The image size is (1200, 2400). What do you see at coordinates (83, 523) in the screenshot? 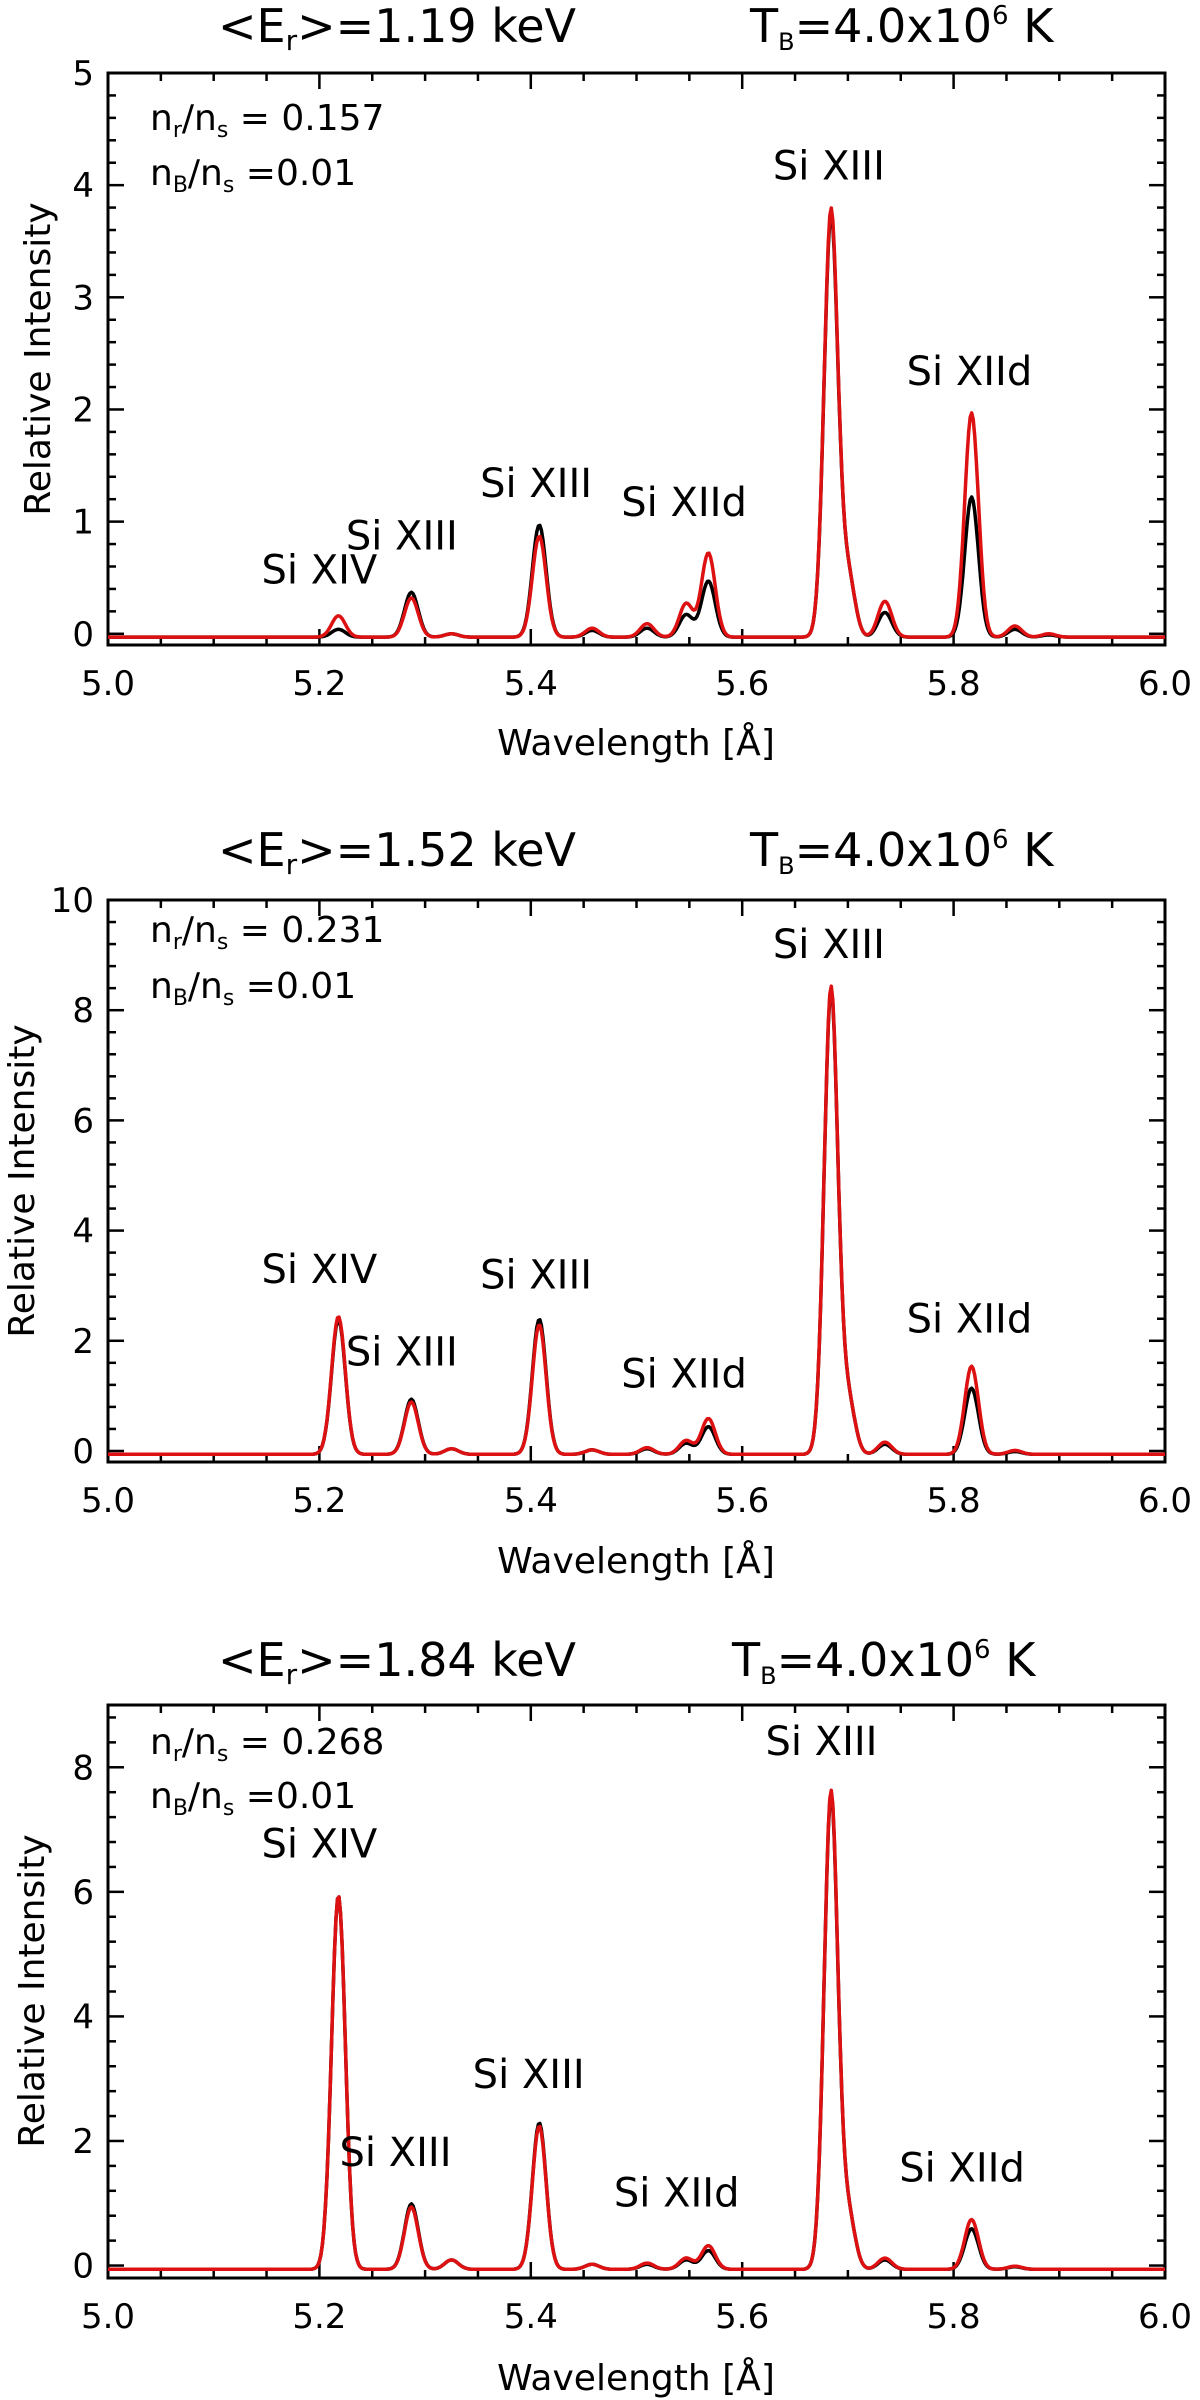
I see `panel-1-y-tick-label: 1` at bounding box center [83, 523].